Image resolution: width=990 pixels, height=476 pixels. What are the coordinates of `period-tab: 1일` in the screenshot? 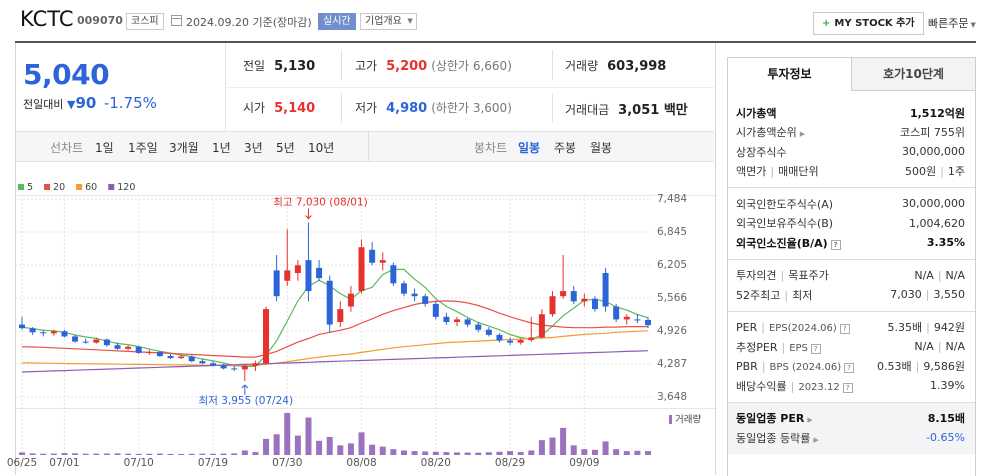 It's located at (104, 148).